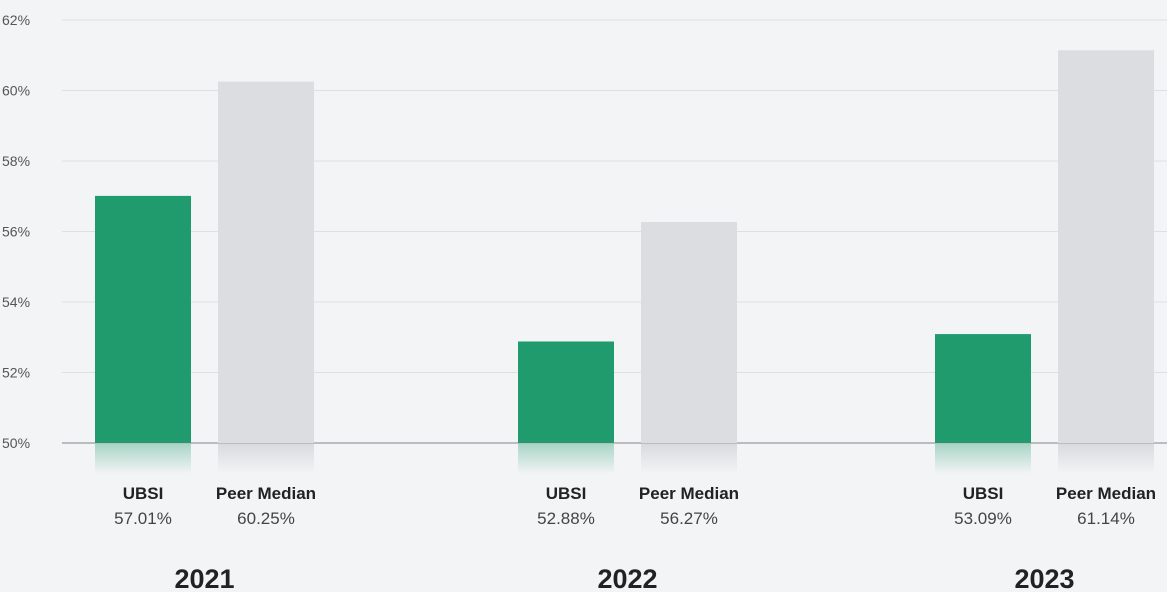  What do you see at coordinates (627, 578) in the screenshot?
I see `year-label: 2022` at bounding box center [627, 578].